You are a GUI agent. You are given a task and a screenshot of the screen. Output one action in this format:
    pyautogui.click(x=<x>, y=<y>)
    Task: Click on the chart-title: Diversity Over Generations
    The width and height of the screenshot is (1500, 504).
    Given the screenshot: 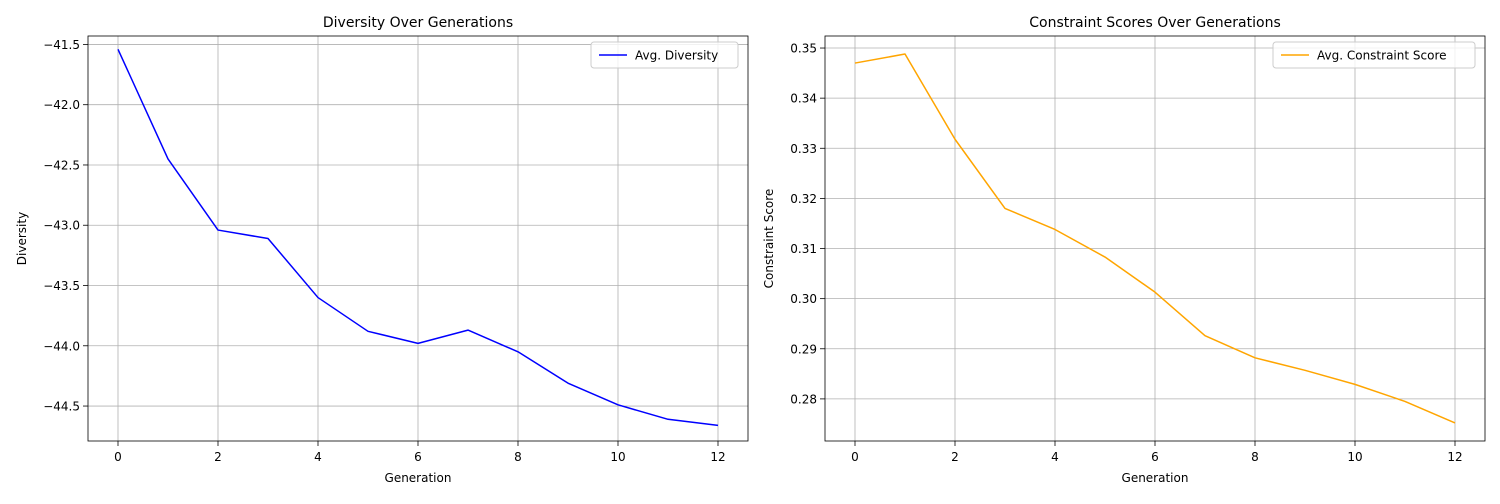 What is the action you would take?
    pyautogui.click(x=418, y=23)
    